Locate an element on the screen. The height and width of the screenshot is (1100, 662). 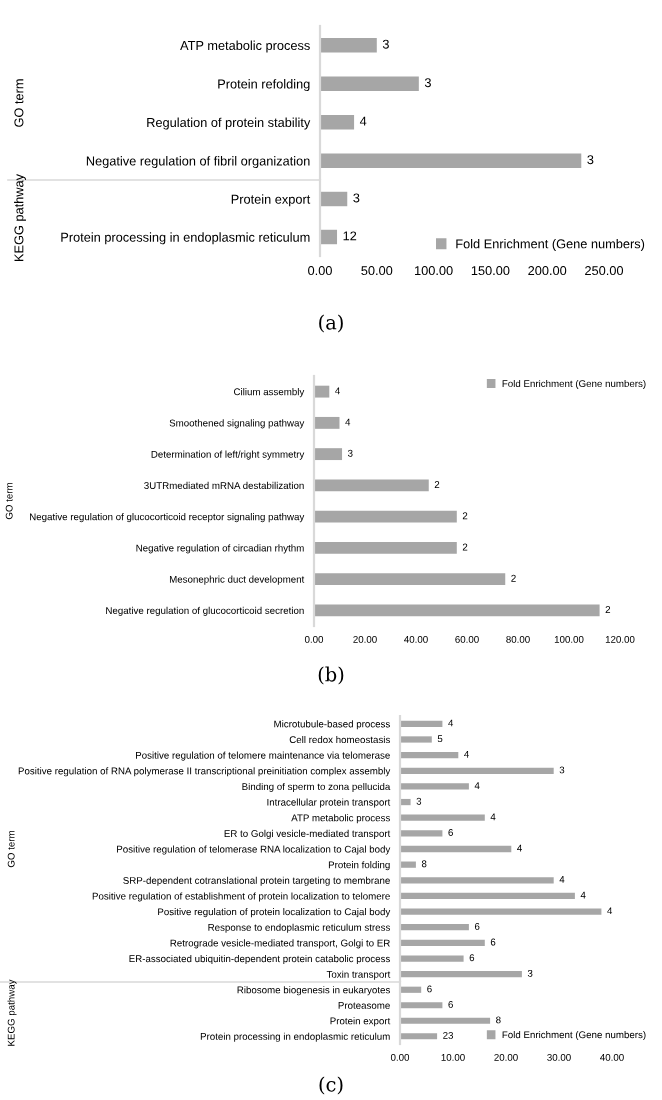
text: (c) is located at coordinates (331, 1085).